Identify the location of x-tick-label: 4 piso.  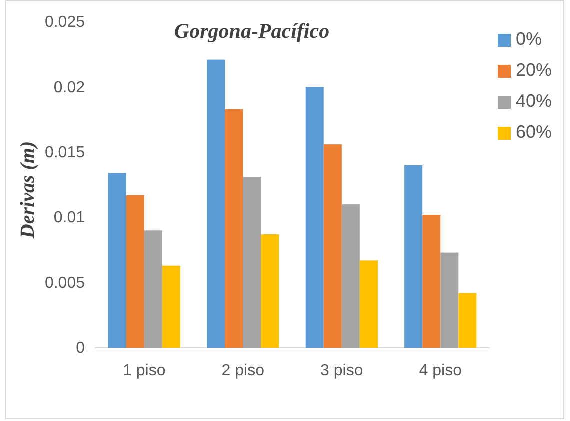
(440, 371).